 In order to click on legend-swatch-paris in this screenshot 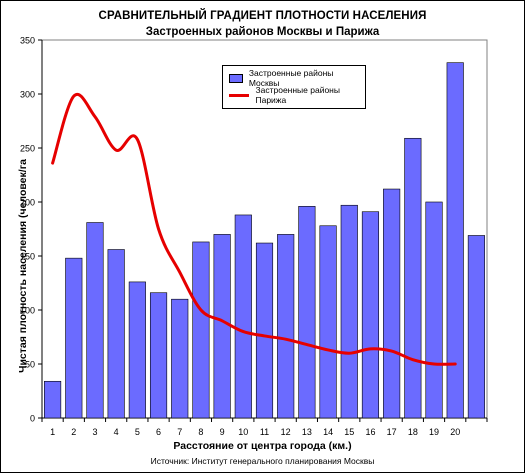, I will do `click(239, 95)`.